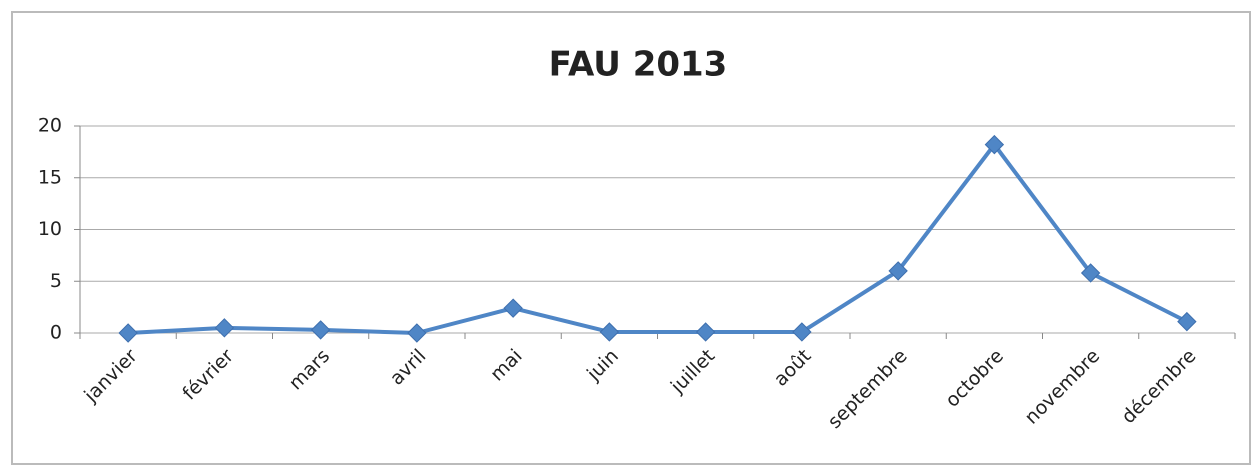  I want to click on y-tick-label: 5, so click(56, 281).